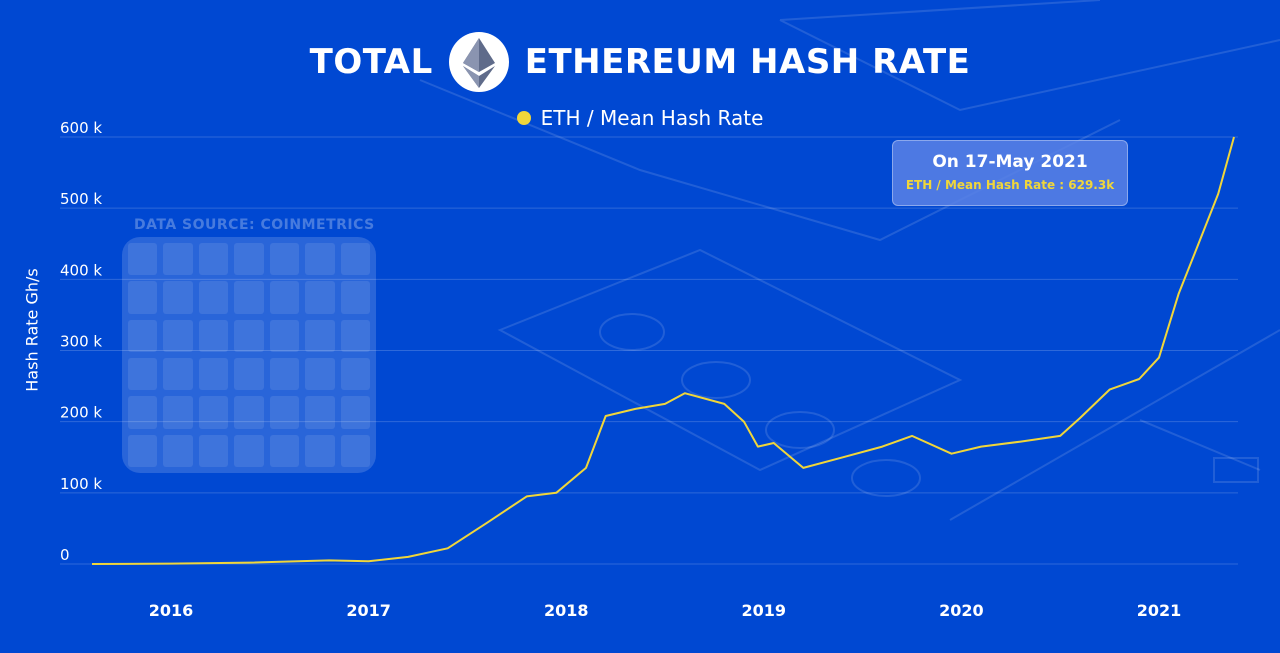  Describe the element at coordinates (961, 610) in the screenshot. I see `x-tick-label: 2020` at that location.